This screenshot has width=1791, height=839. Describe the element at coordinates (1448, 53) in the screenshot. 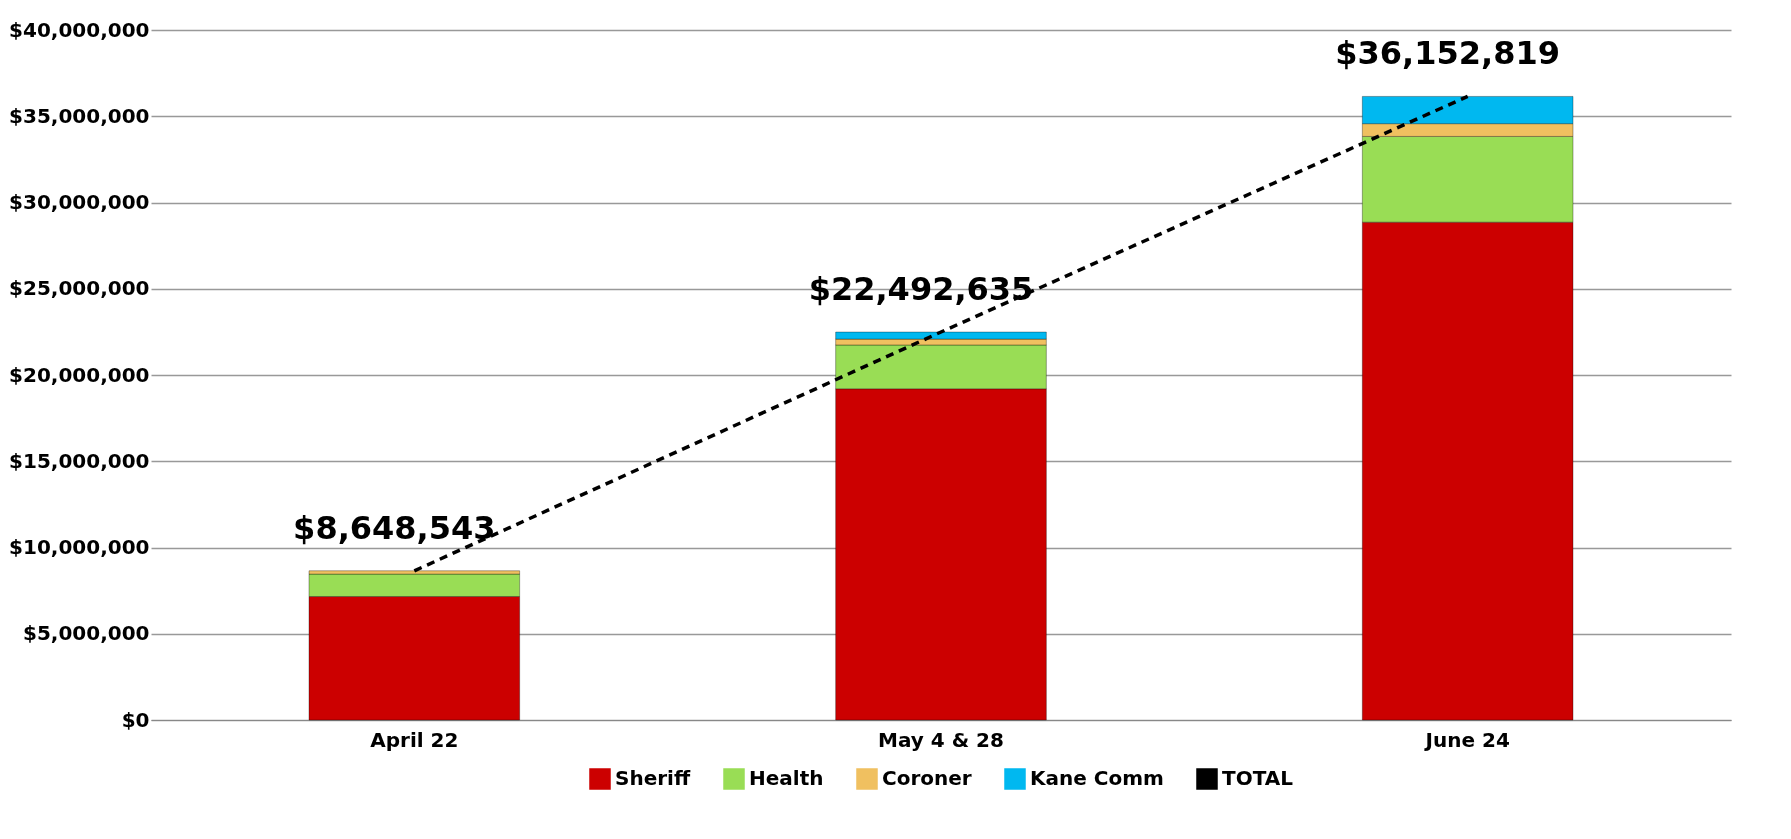

I see `data-label: $36,152,819` at that location.